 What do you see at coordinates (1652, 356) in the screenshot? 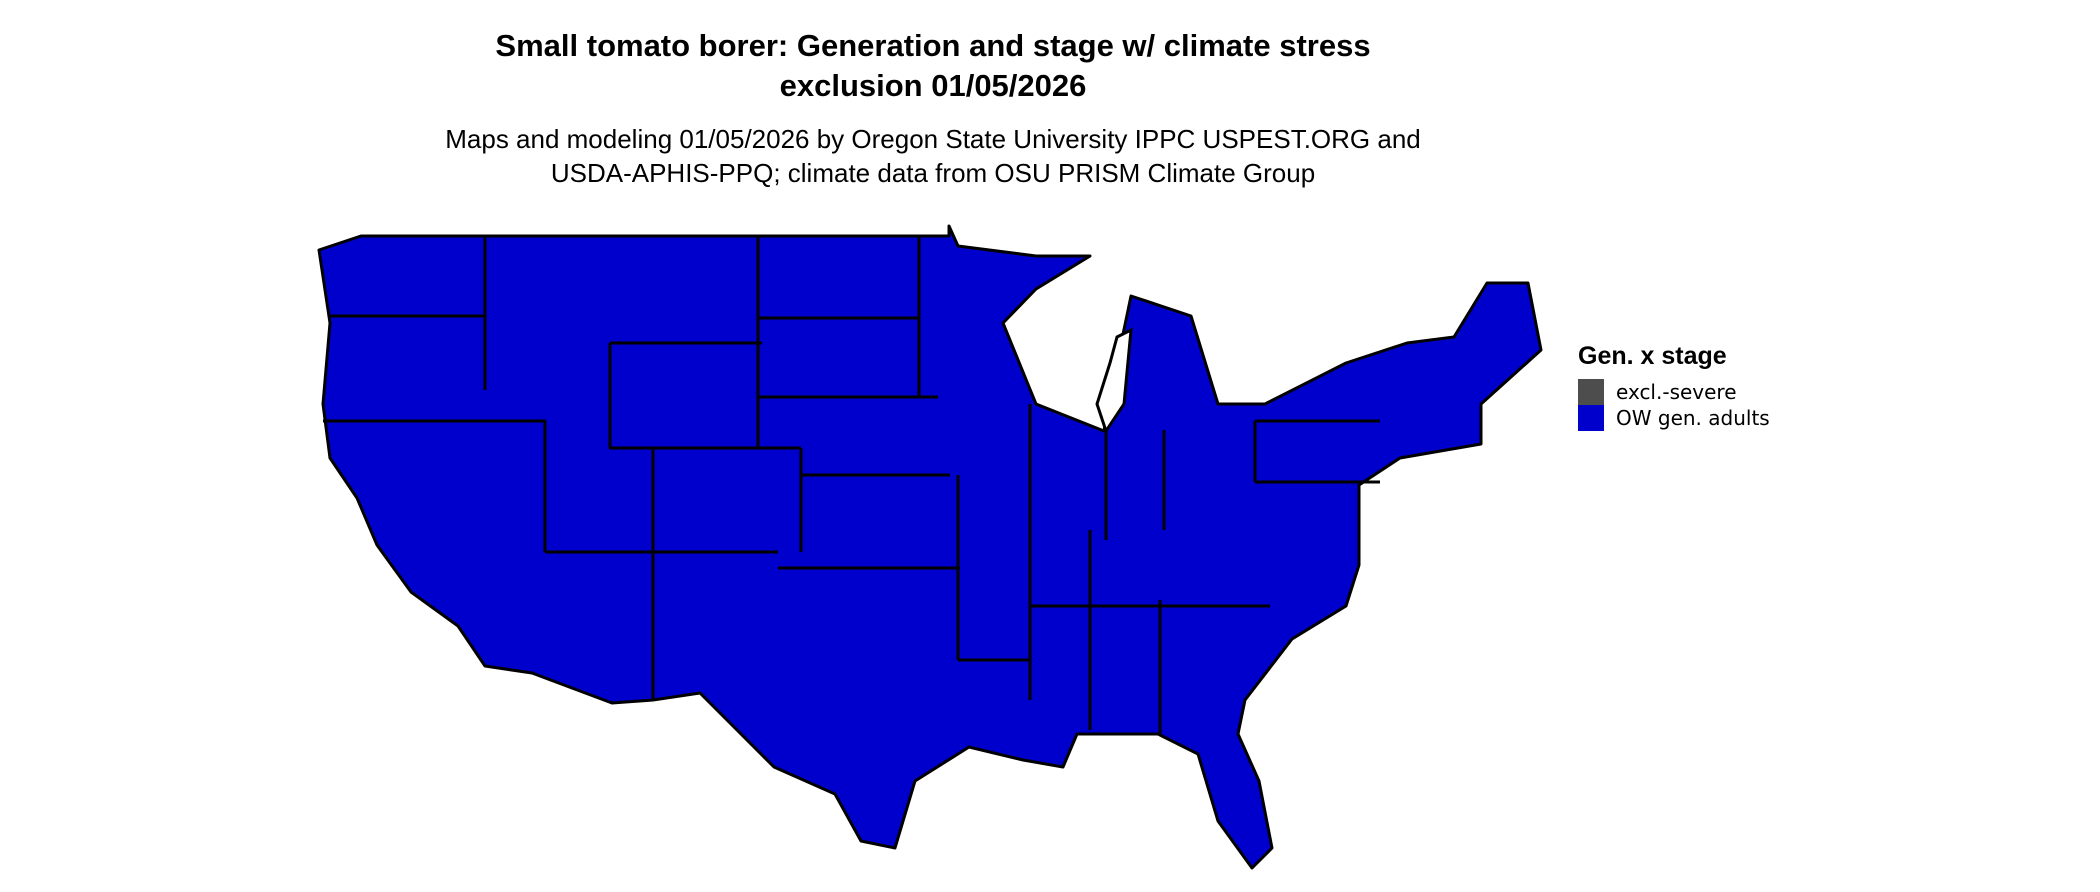
I see `legend-title: Gen. x stage` at bounding box center [1652, 356].